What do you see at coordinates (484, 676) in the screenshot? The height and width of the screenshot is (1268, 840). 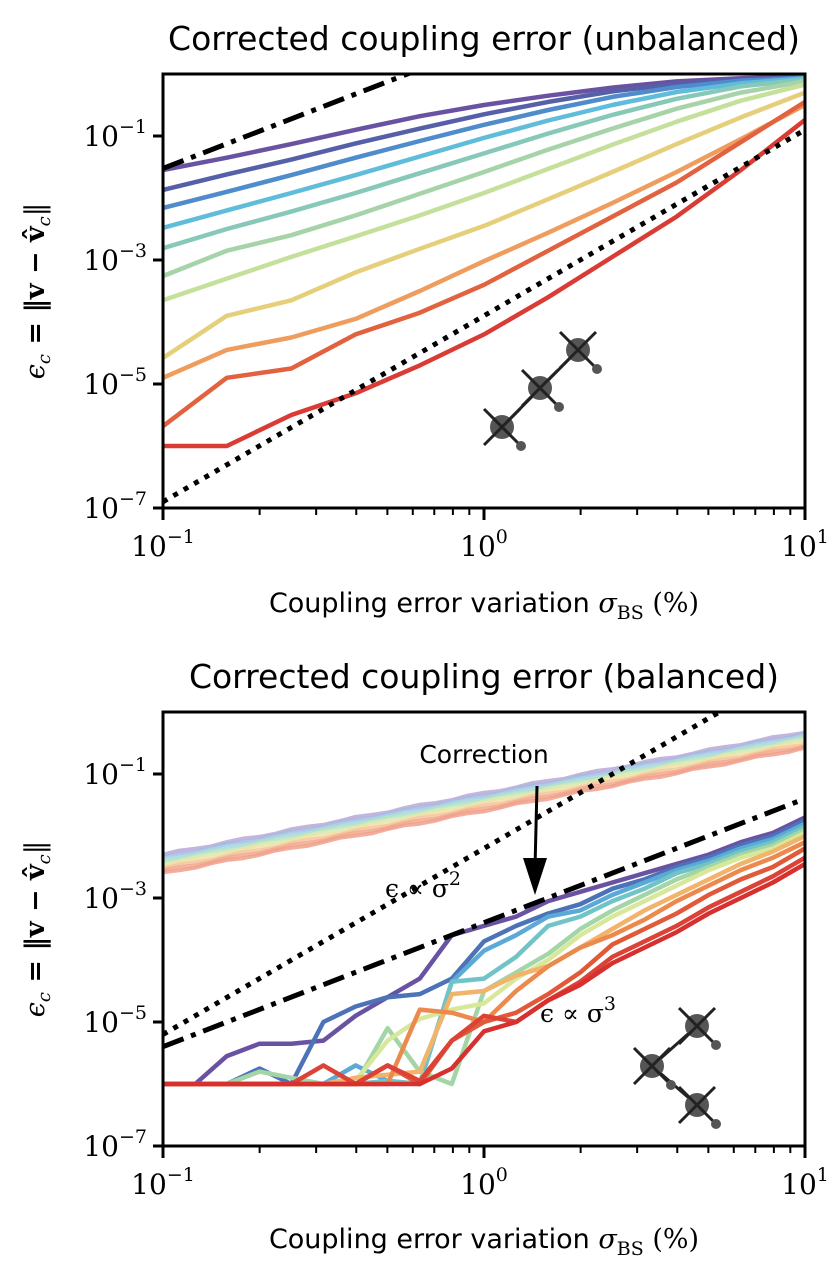 I see `bottom-chart-title: Corrected coupling error (balanced)` at bounding box center [484, 676].